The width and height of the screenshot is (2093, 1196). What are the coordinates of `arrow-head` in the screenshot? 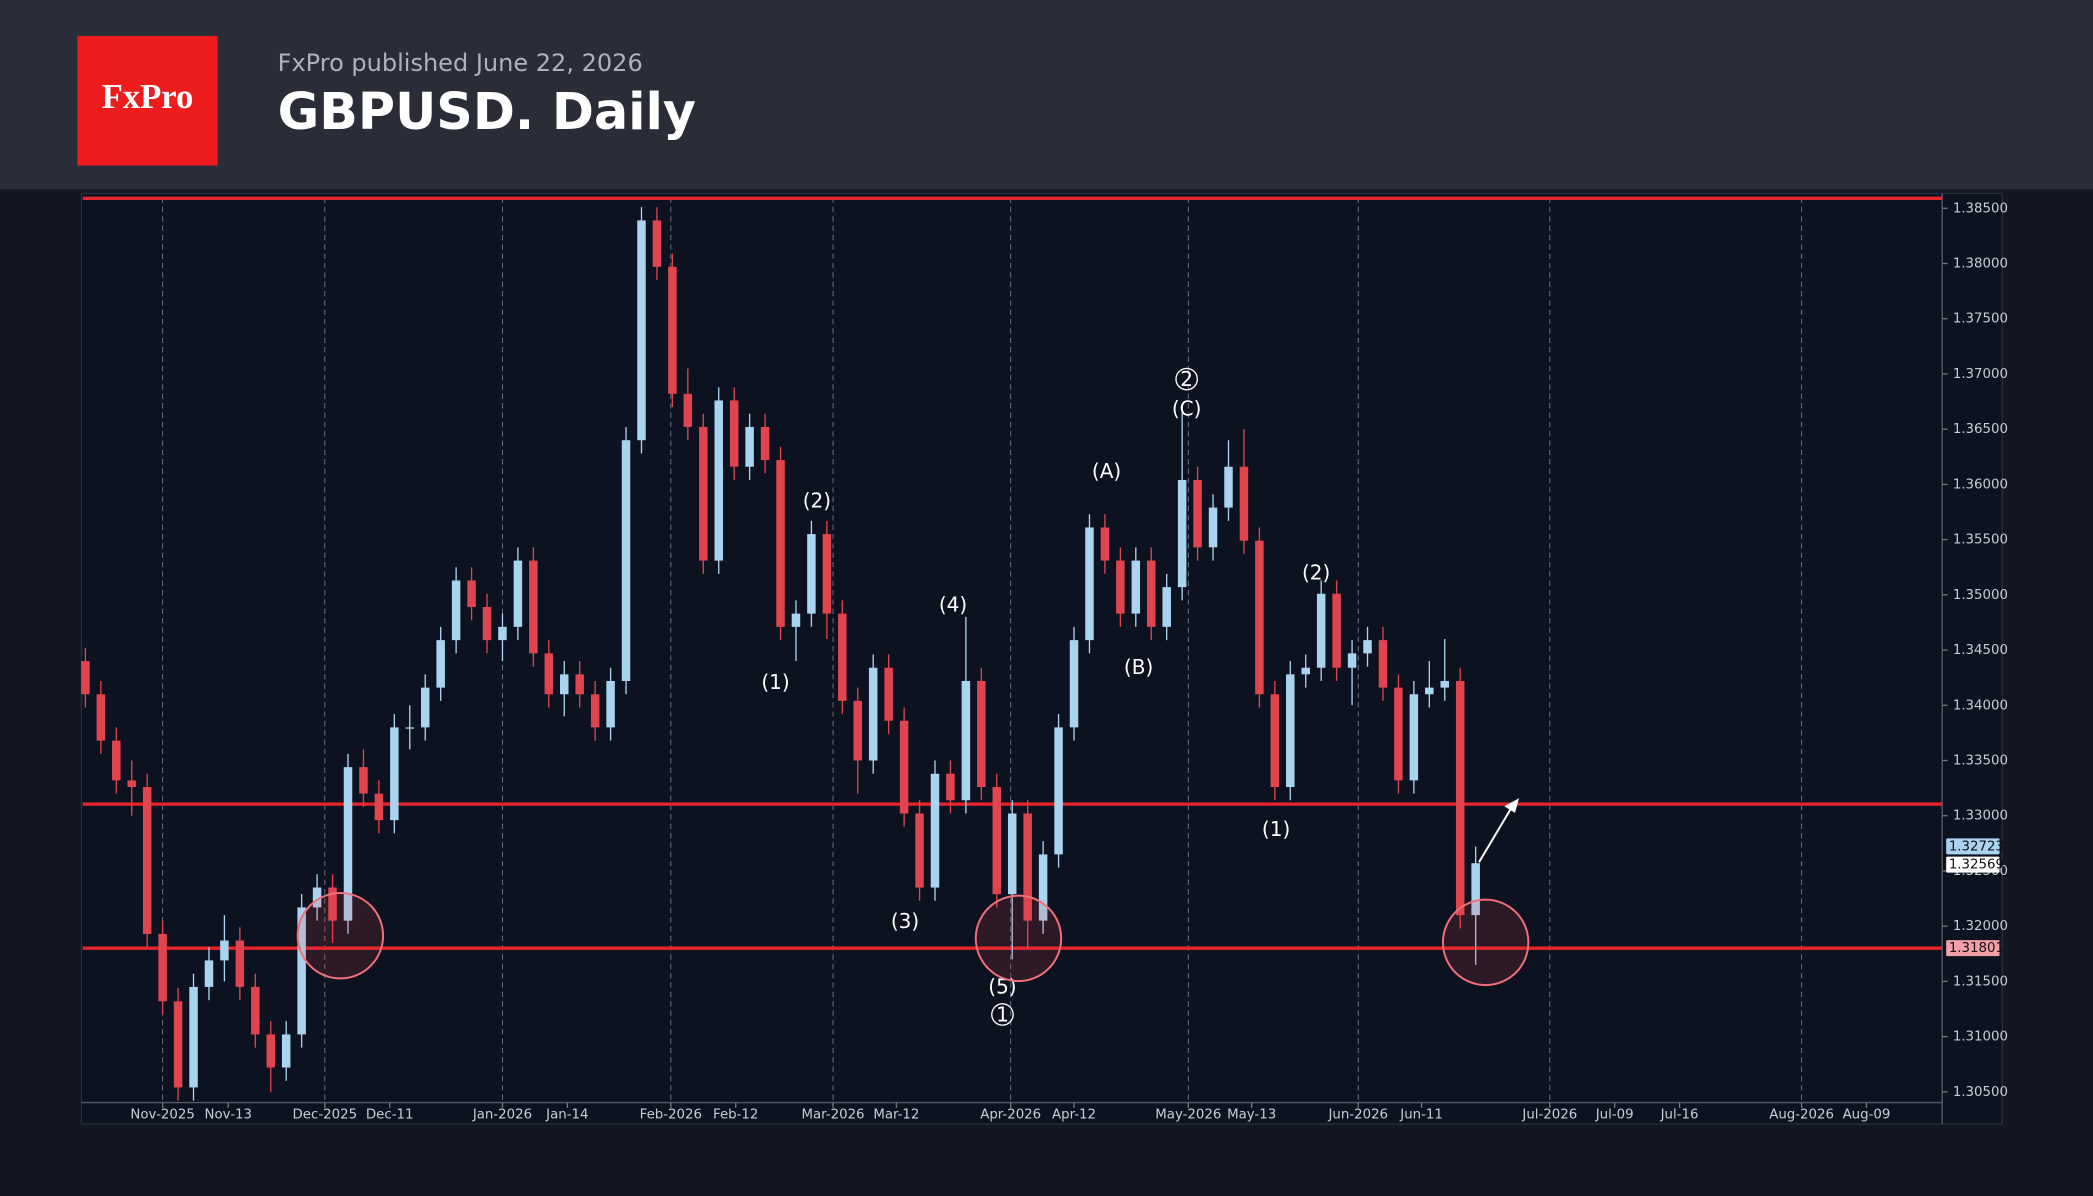 It's located at (1512, 805).